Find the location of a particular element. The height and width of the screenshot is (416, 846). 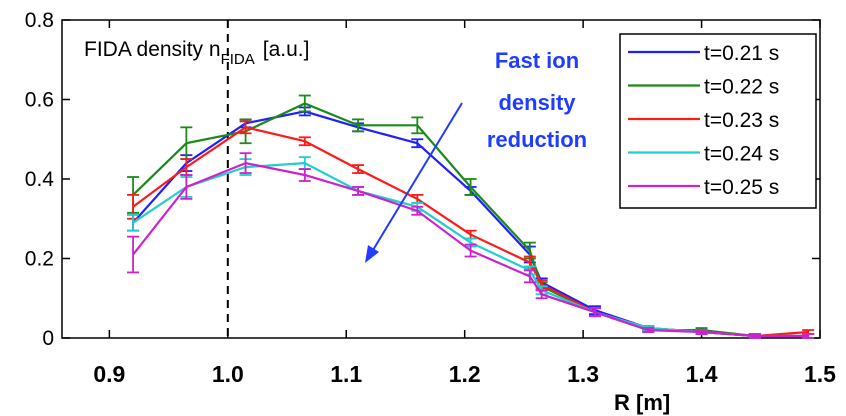

x-axis-label: R [m] is located at coordinates (642, 402).